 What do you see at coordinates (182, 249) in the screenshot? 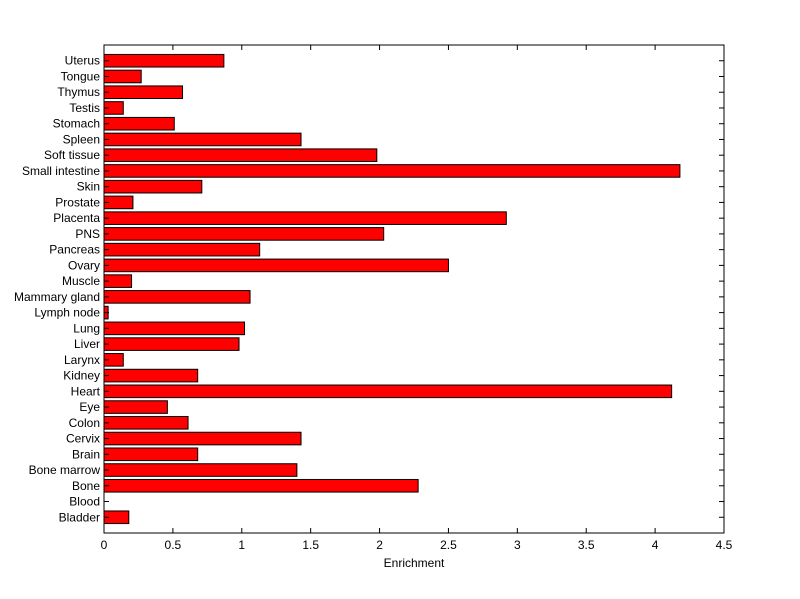
I see `bar-pancreas` at bounding box center [182, 249].